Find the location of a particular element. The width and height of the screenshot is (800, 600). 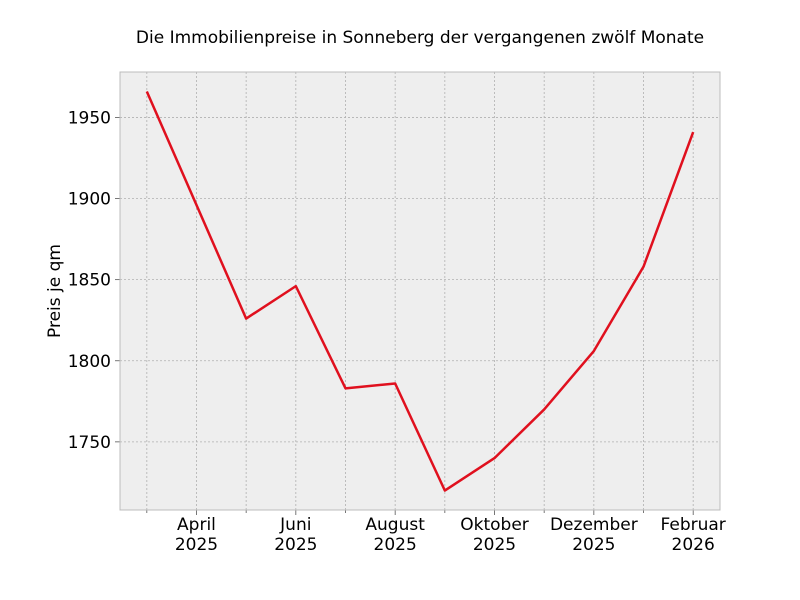

y-tick-label: 1750 is located at coordinates (89, 443).